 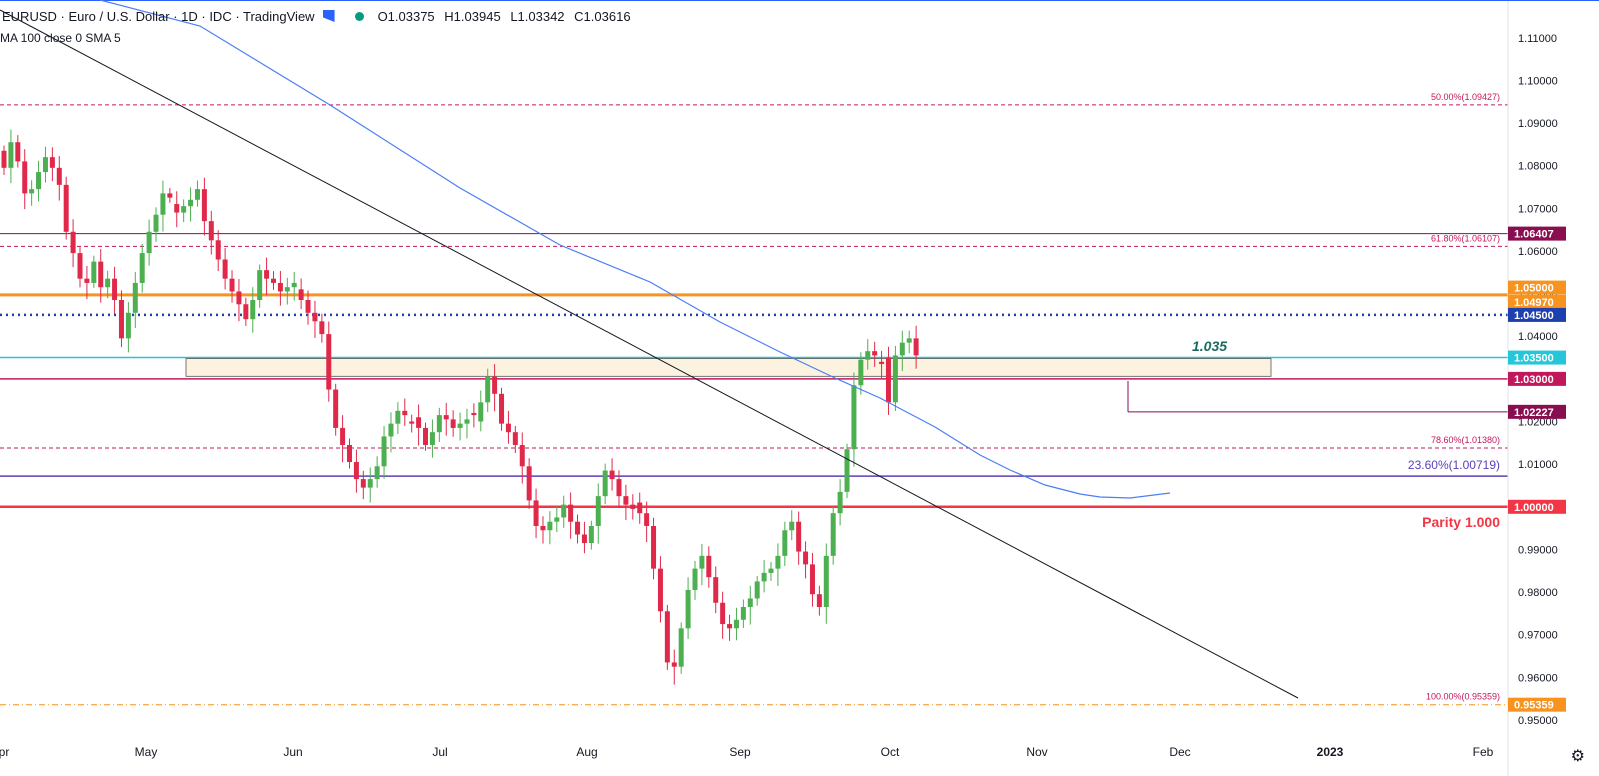 I want to click on market-status-icon, so click(x=359, y=16).